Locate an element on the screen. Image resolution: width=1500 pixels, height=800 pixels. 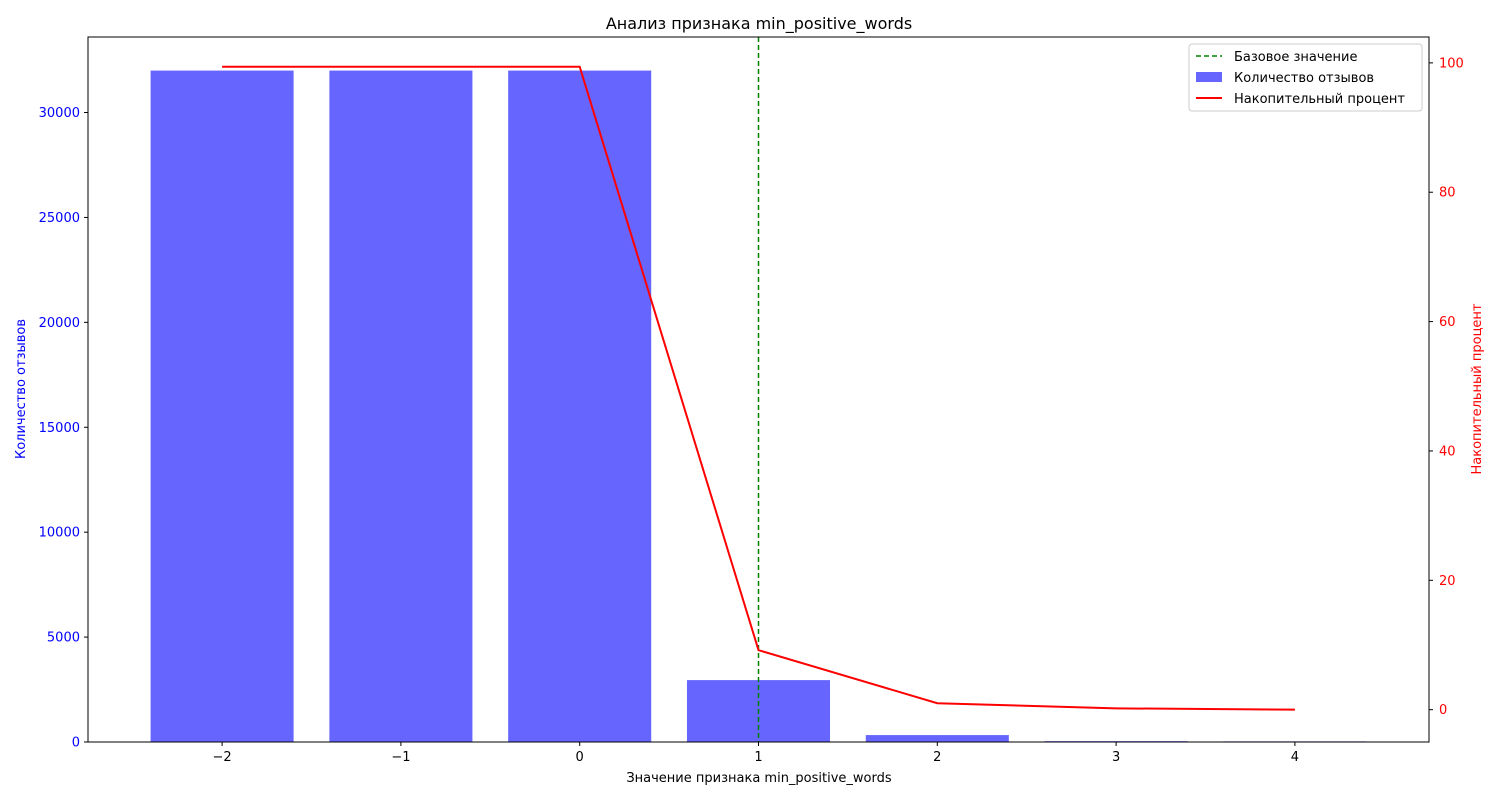
legend-bars-label: Количество отзывов is located at coordinates (1304, 78).